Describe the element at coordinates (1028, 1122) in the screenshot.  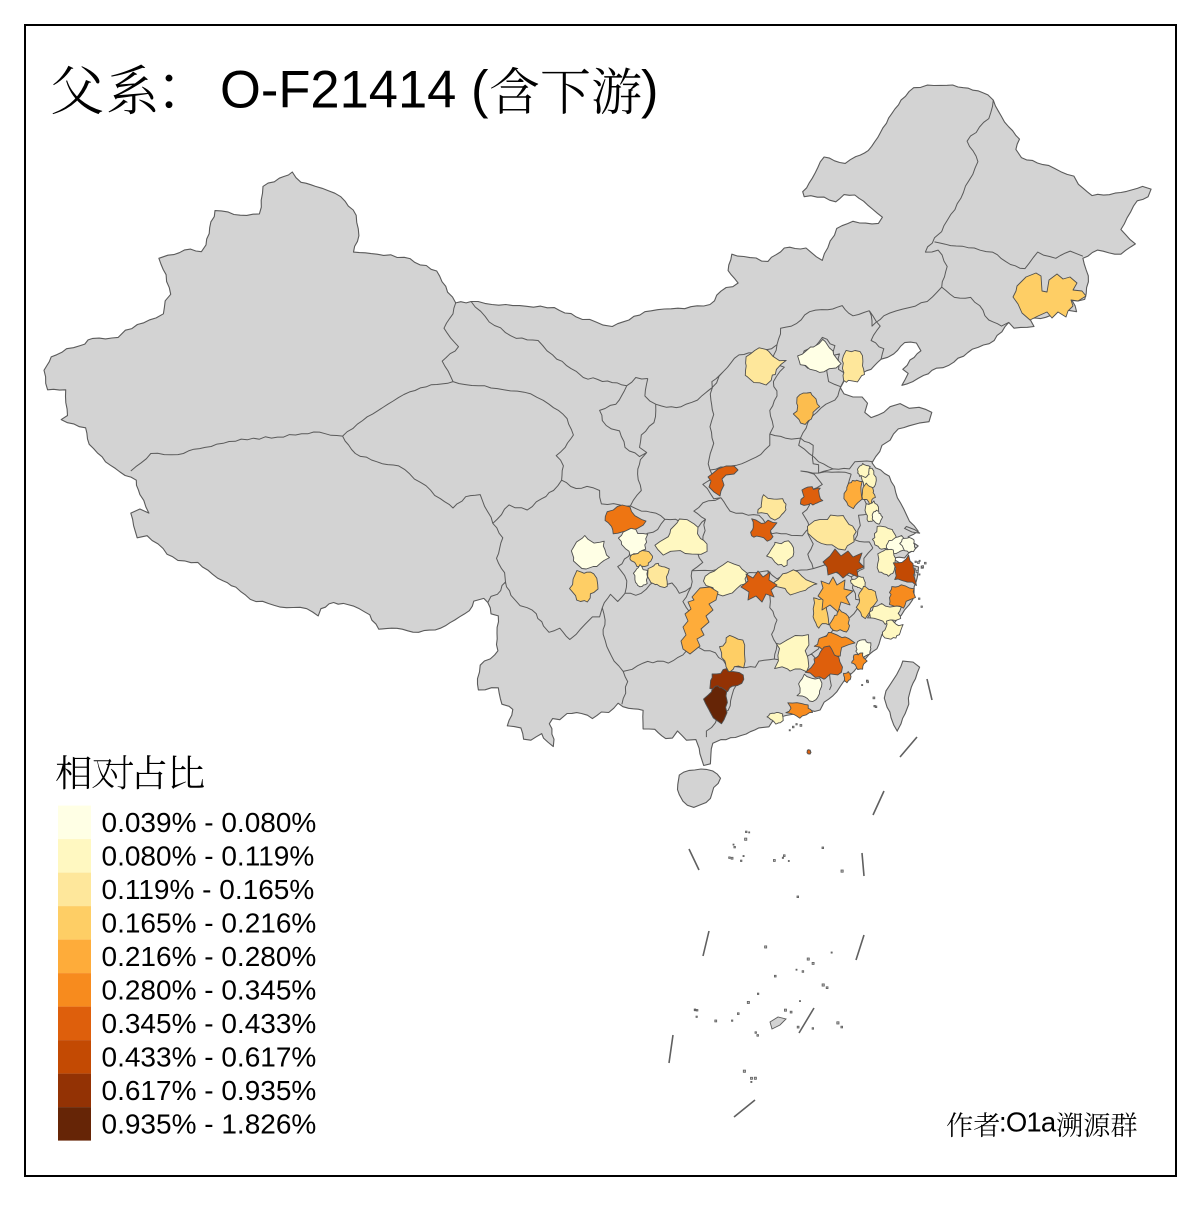
I see `svg-text: :O1a` at that location.